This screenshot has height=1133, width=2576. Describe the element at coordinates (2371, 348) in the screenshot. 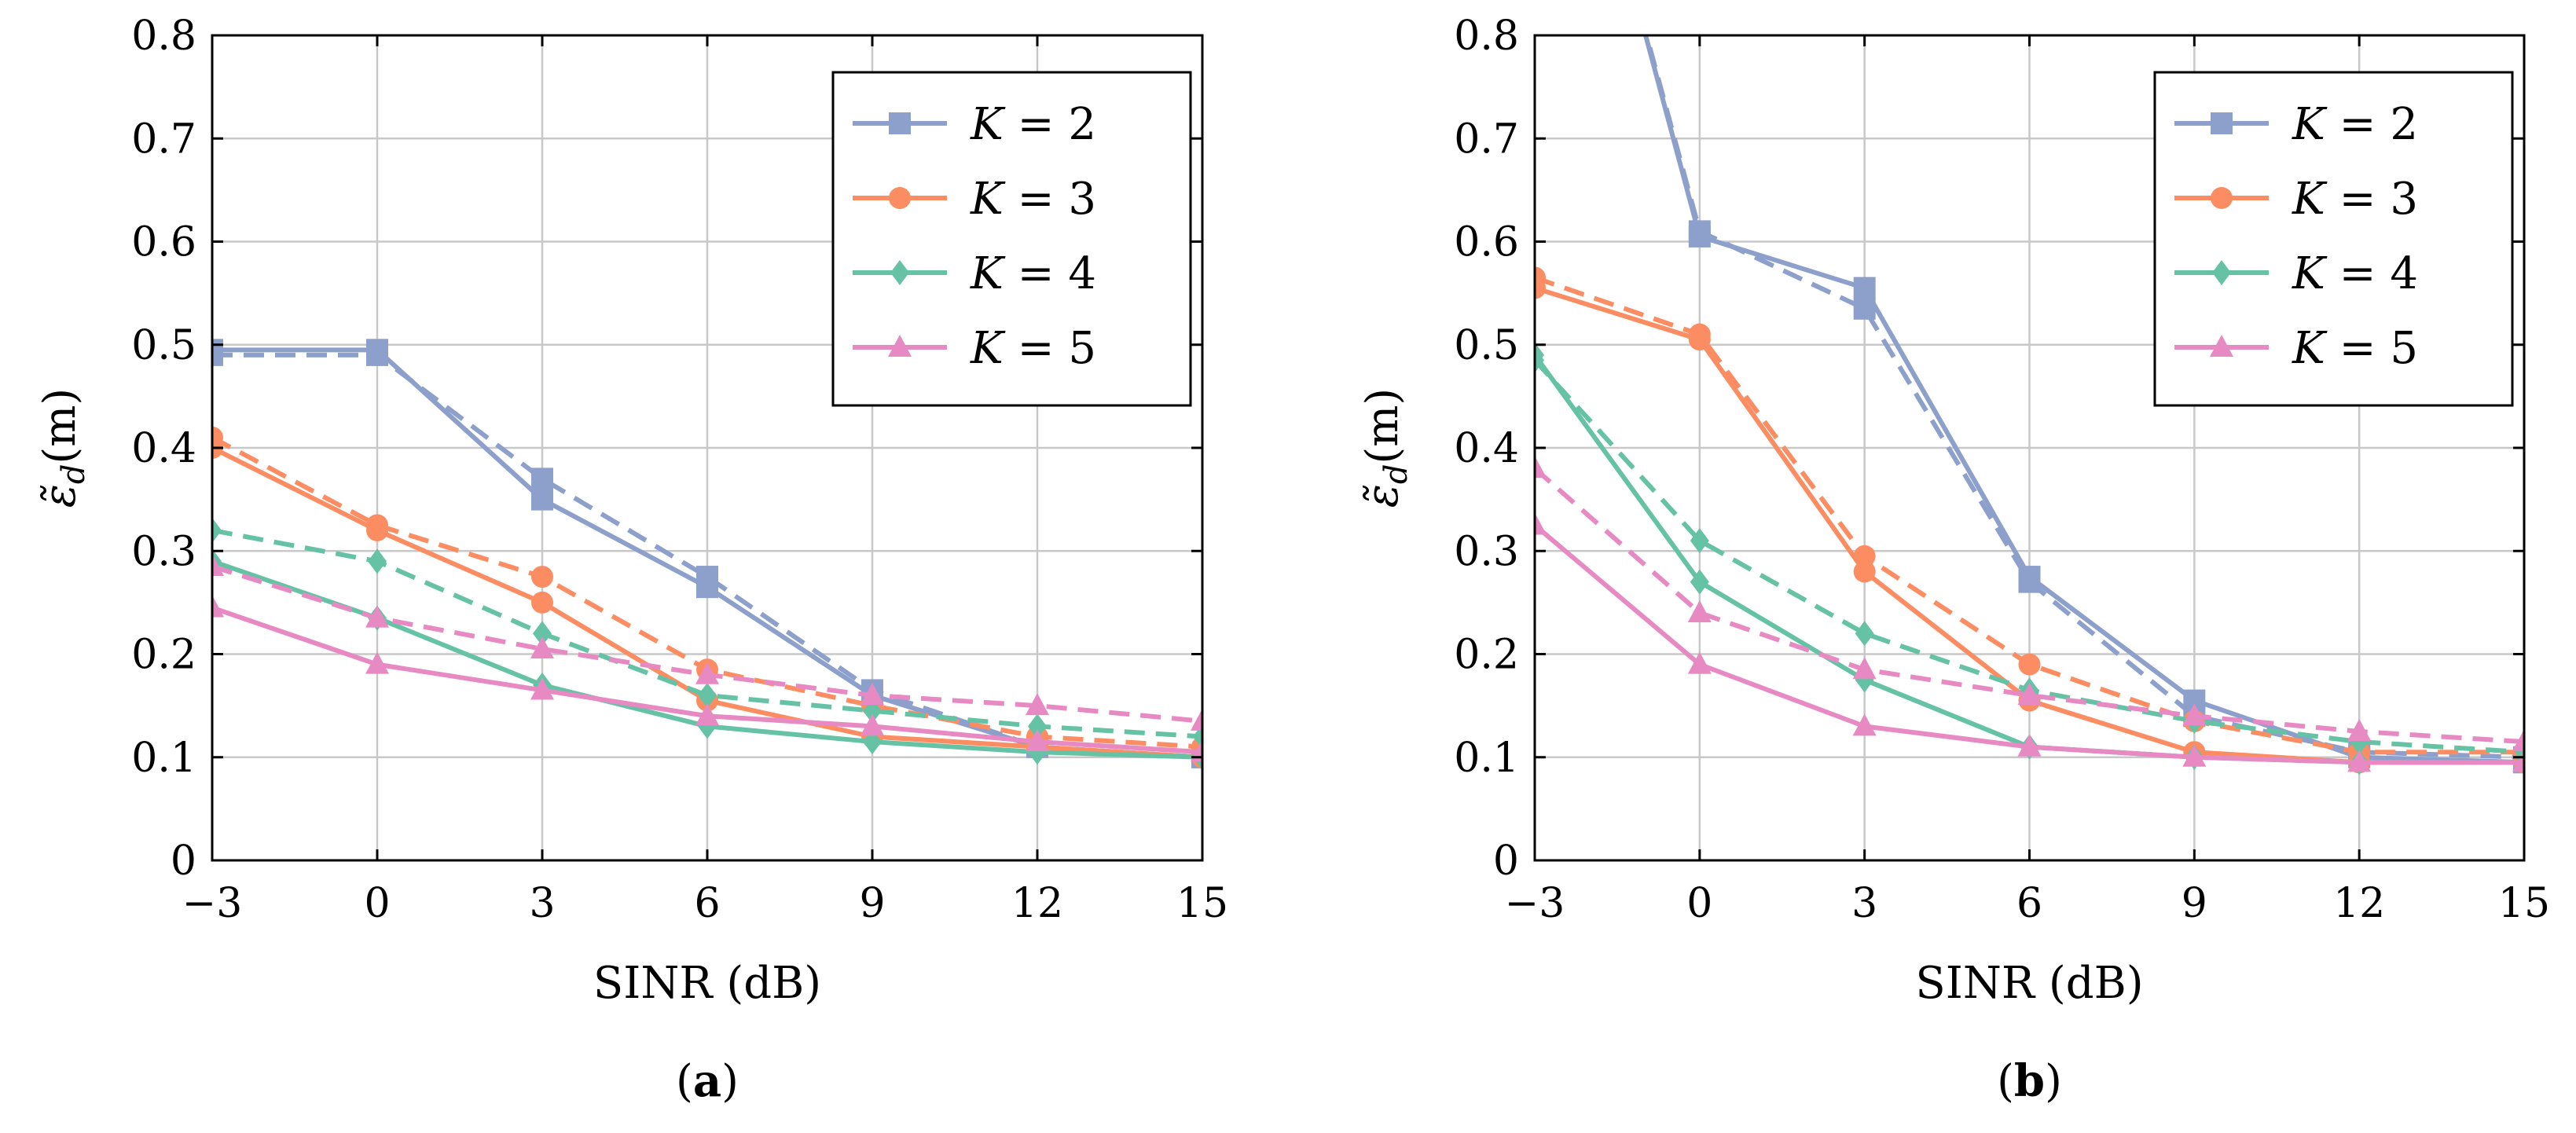

I see `legend-k-value: = 5` at that location.